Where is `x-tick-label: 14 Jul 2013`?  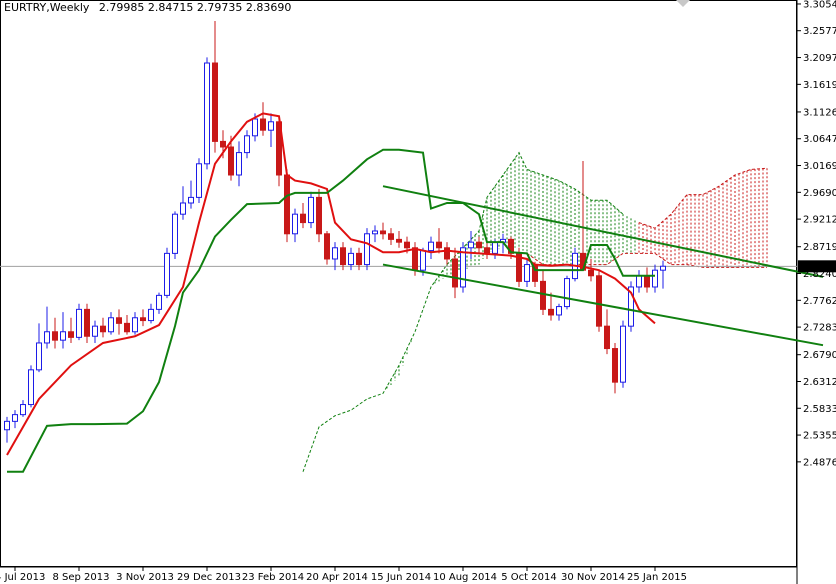
x-tick-label: 14 Jul 2013 is located at coordinates (22, 577).